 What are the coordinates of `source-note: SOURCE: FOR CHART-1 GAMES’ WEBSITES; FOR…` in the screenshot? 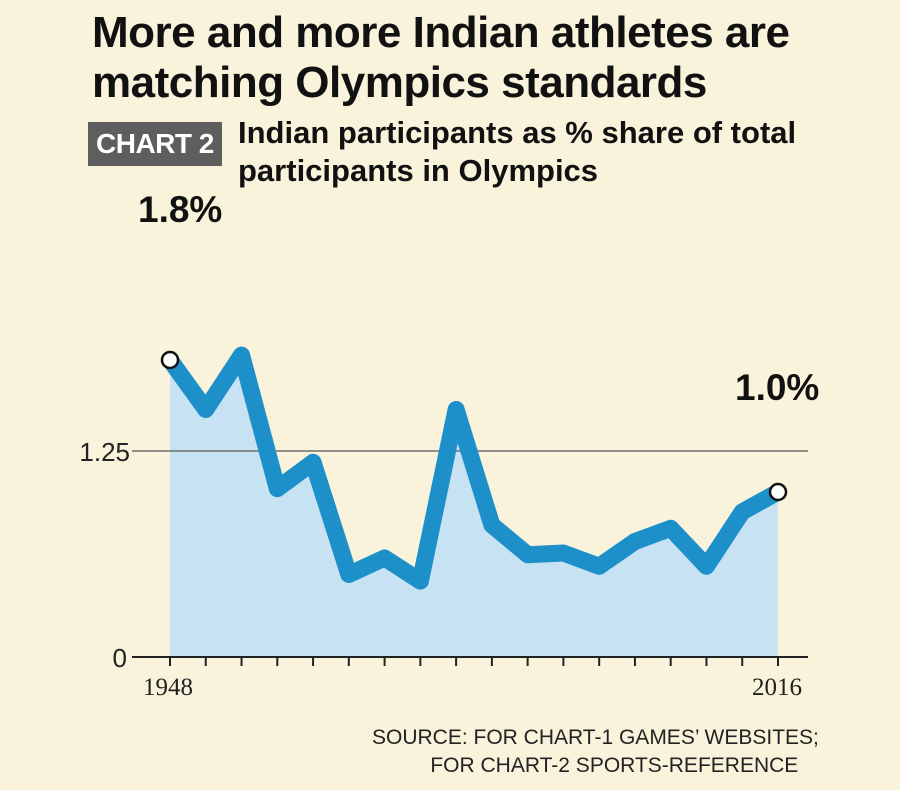 It's located at (622, 752).